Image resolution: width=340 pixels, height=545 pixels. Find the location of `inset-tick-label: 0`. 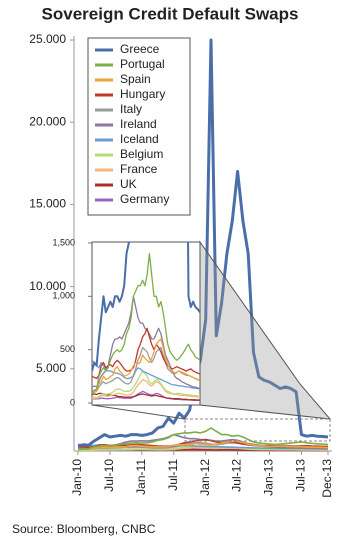

inset-tick-label: 0 is located at coordinates (72, 402).